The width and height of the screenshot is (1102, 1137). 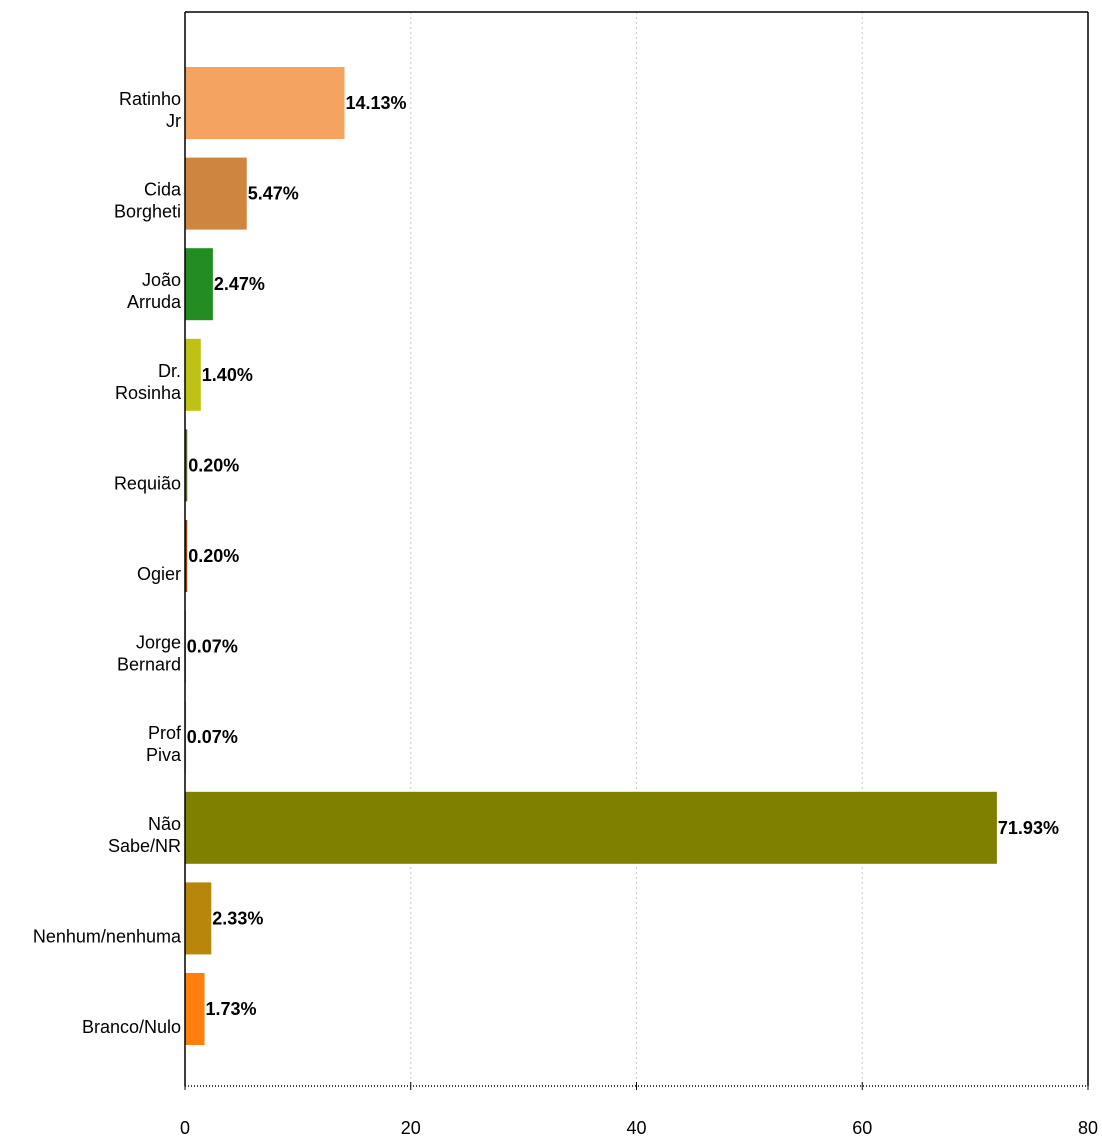 I want to click on category-label-line: João, so click(x=161, y=280).